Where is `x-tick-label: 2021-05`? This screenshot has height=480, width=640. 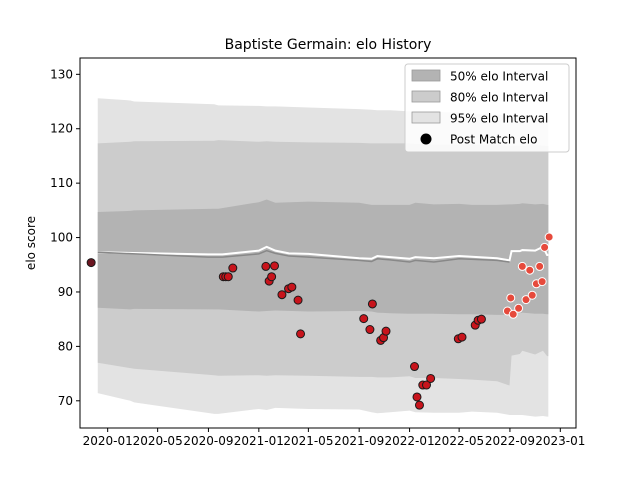
x-tick-label: 2021-05 is located at coordinates (308, 441).